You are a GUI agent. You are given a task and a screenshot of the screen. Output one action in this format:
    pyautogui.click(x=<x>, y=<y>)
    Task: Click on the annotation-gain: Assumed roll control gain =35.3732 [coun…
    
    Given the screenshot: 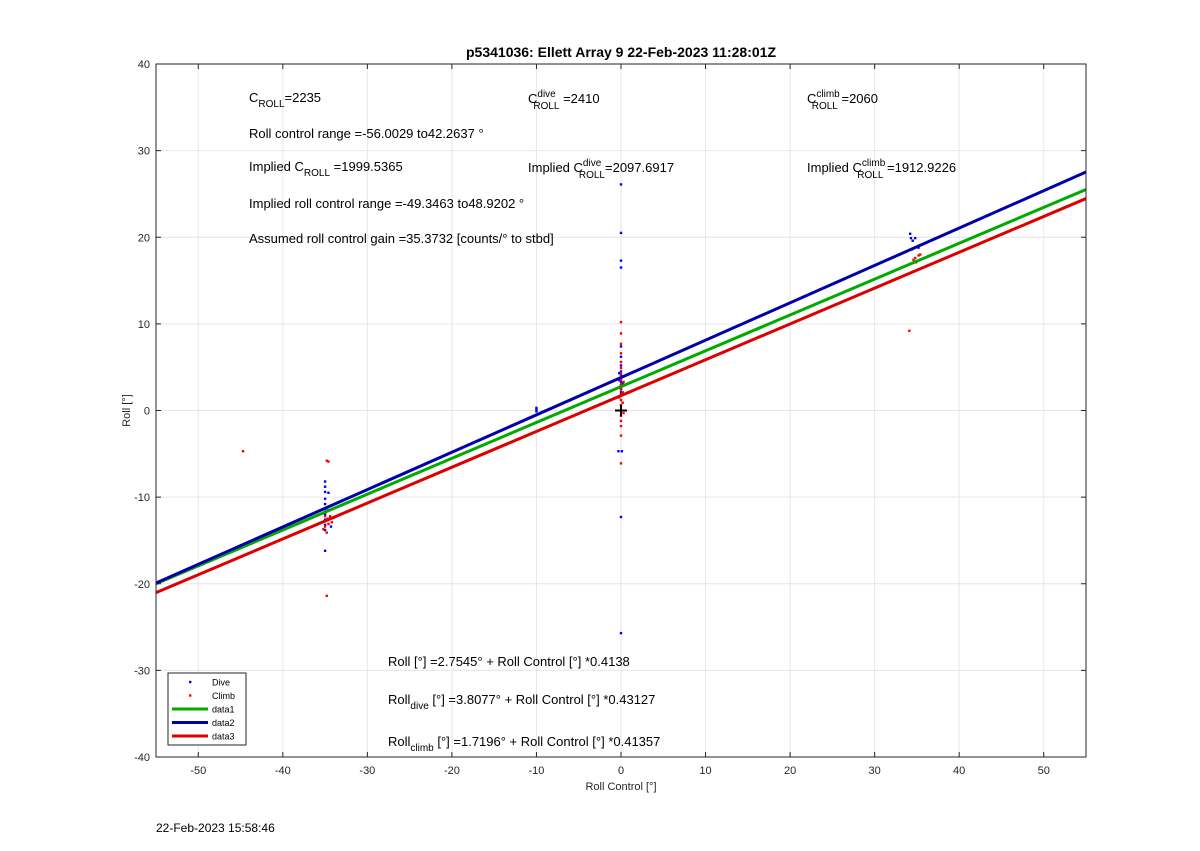 What is the action you would take?
    pyautogui.click(x=401, y=238)
    